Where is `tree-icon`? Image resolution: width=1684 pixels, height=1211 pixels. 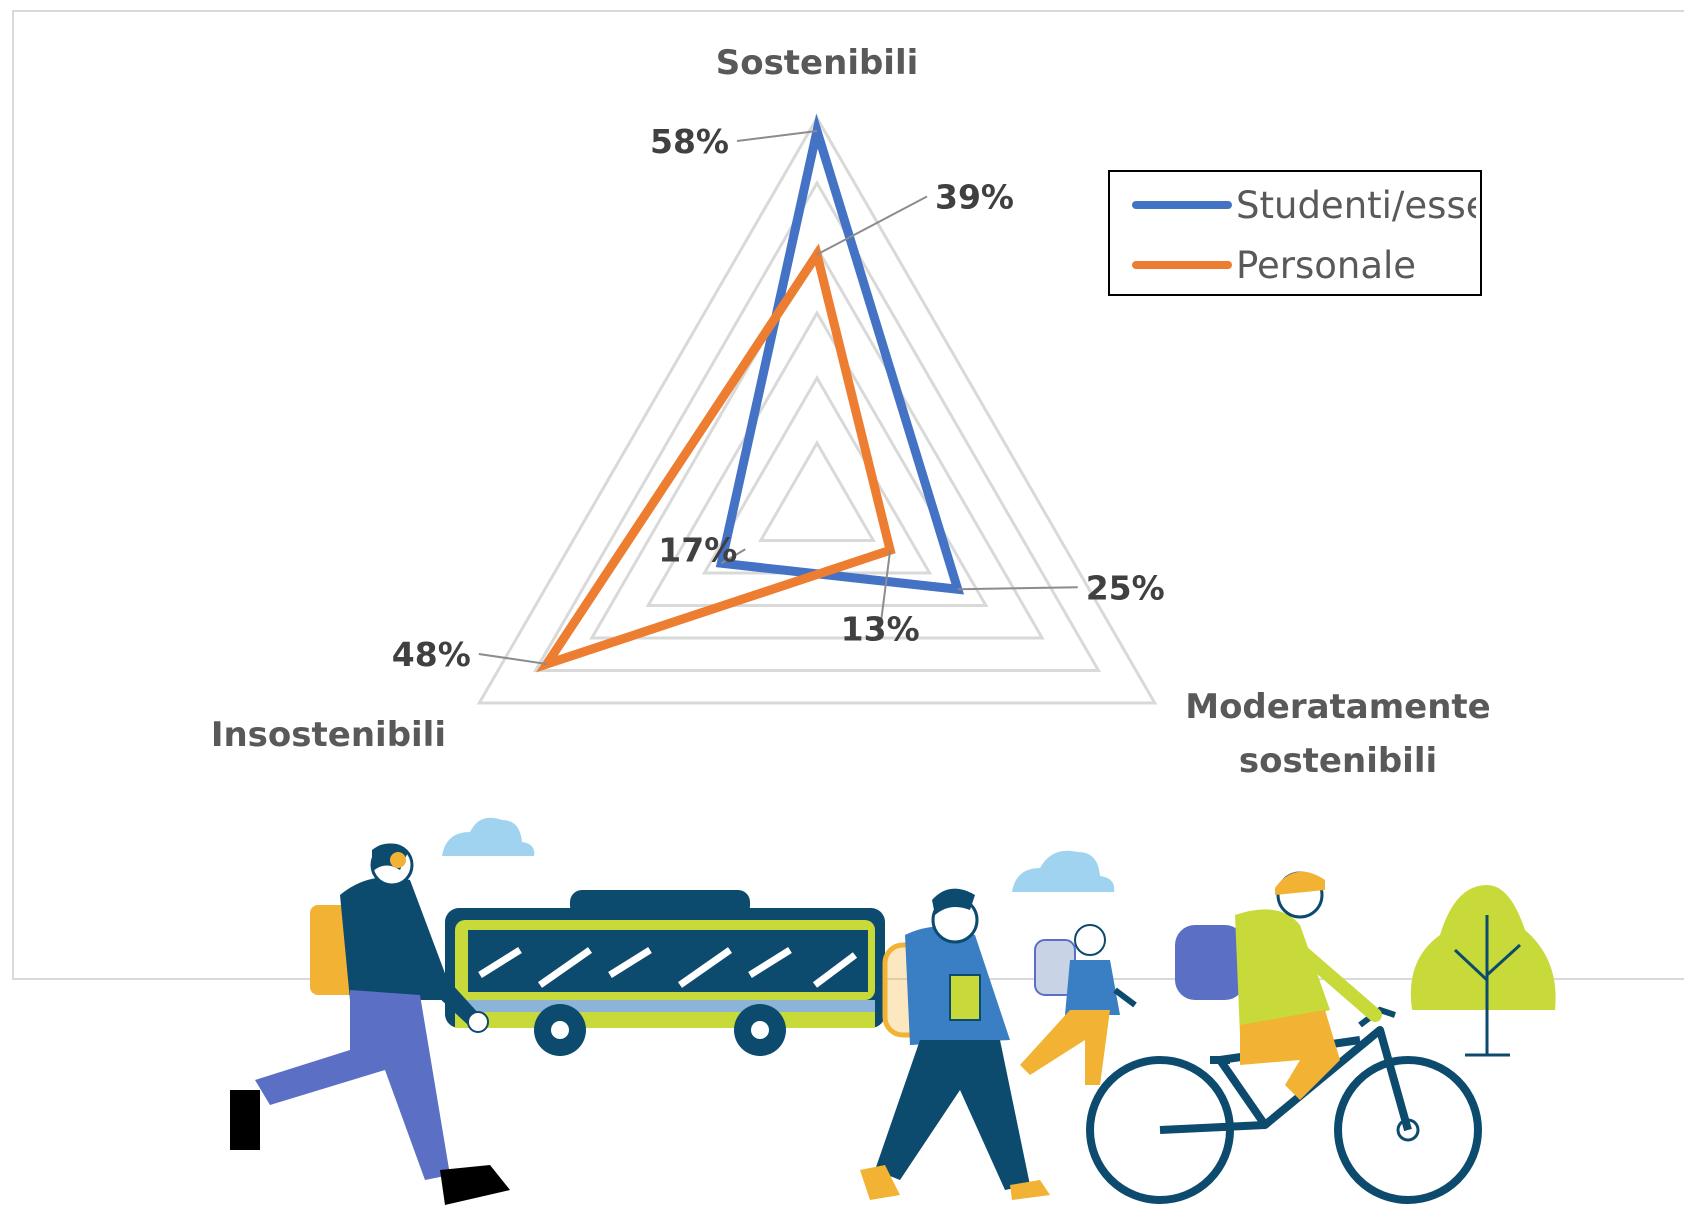
tree-icon is located at coordinates (1483, 971).